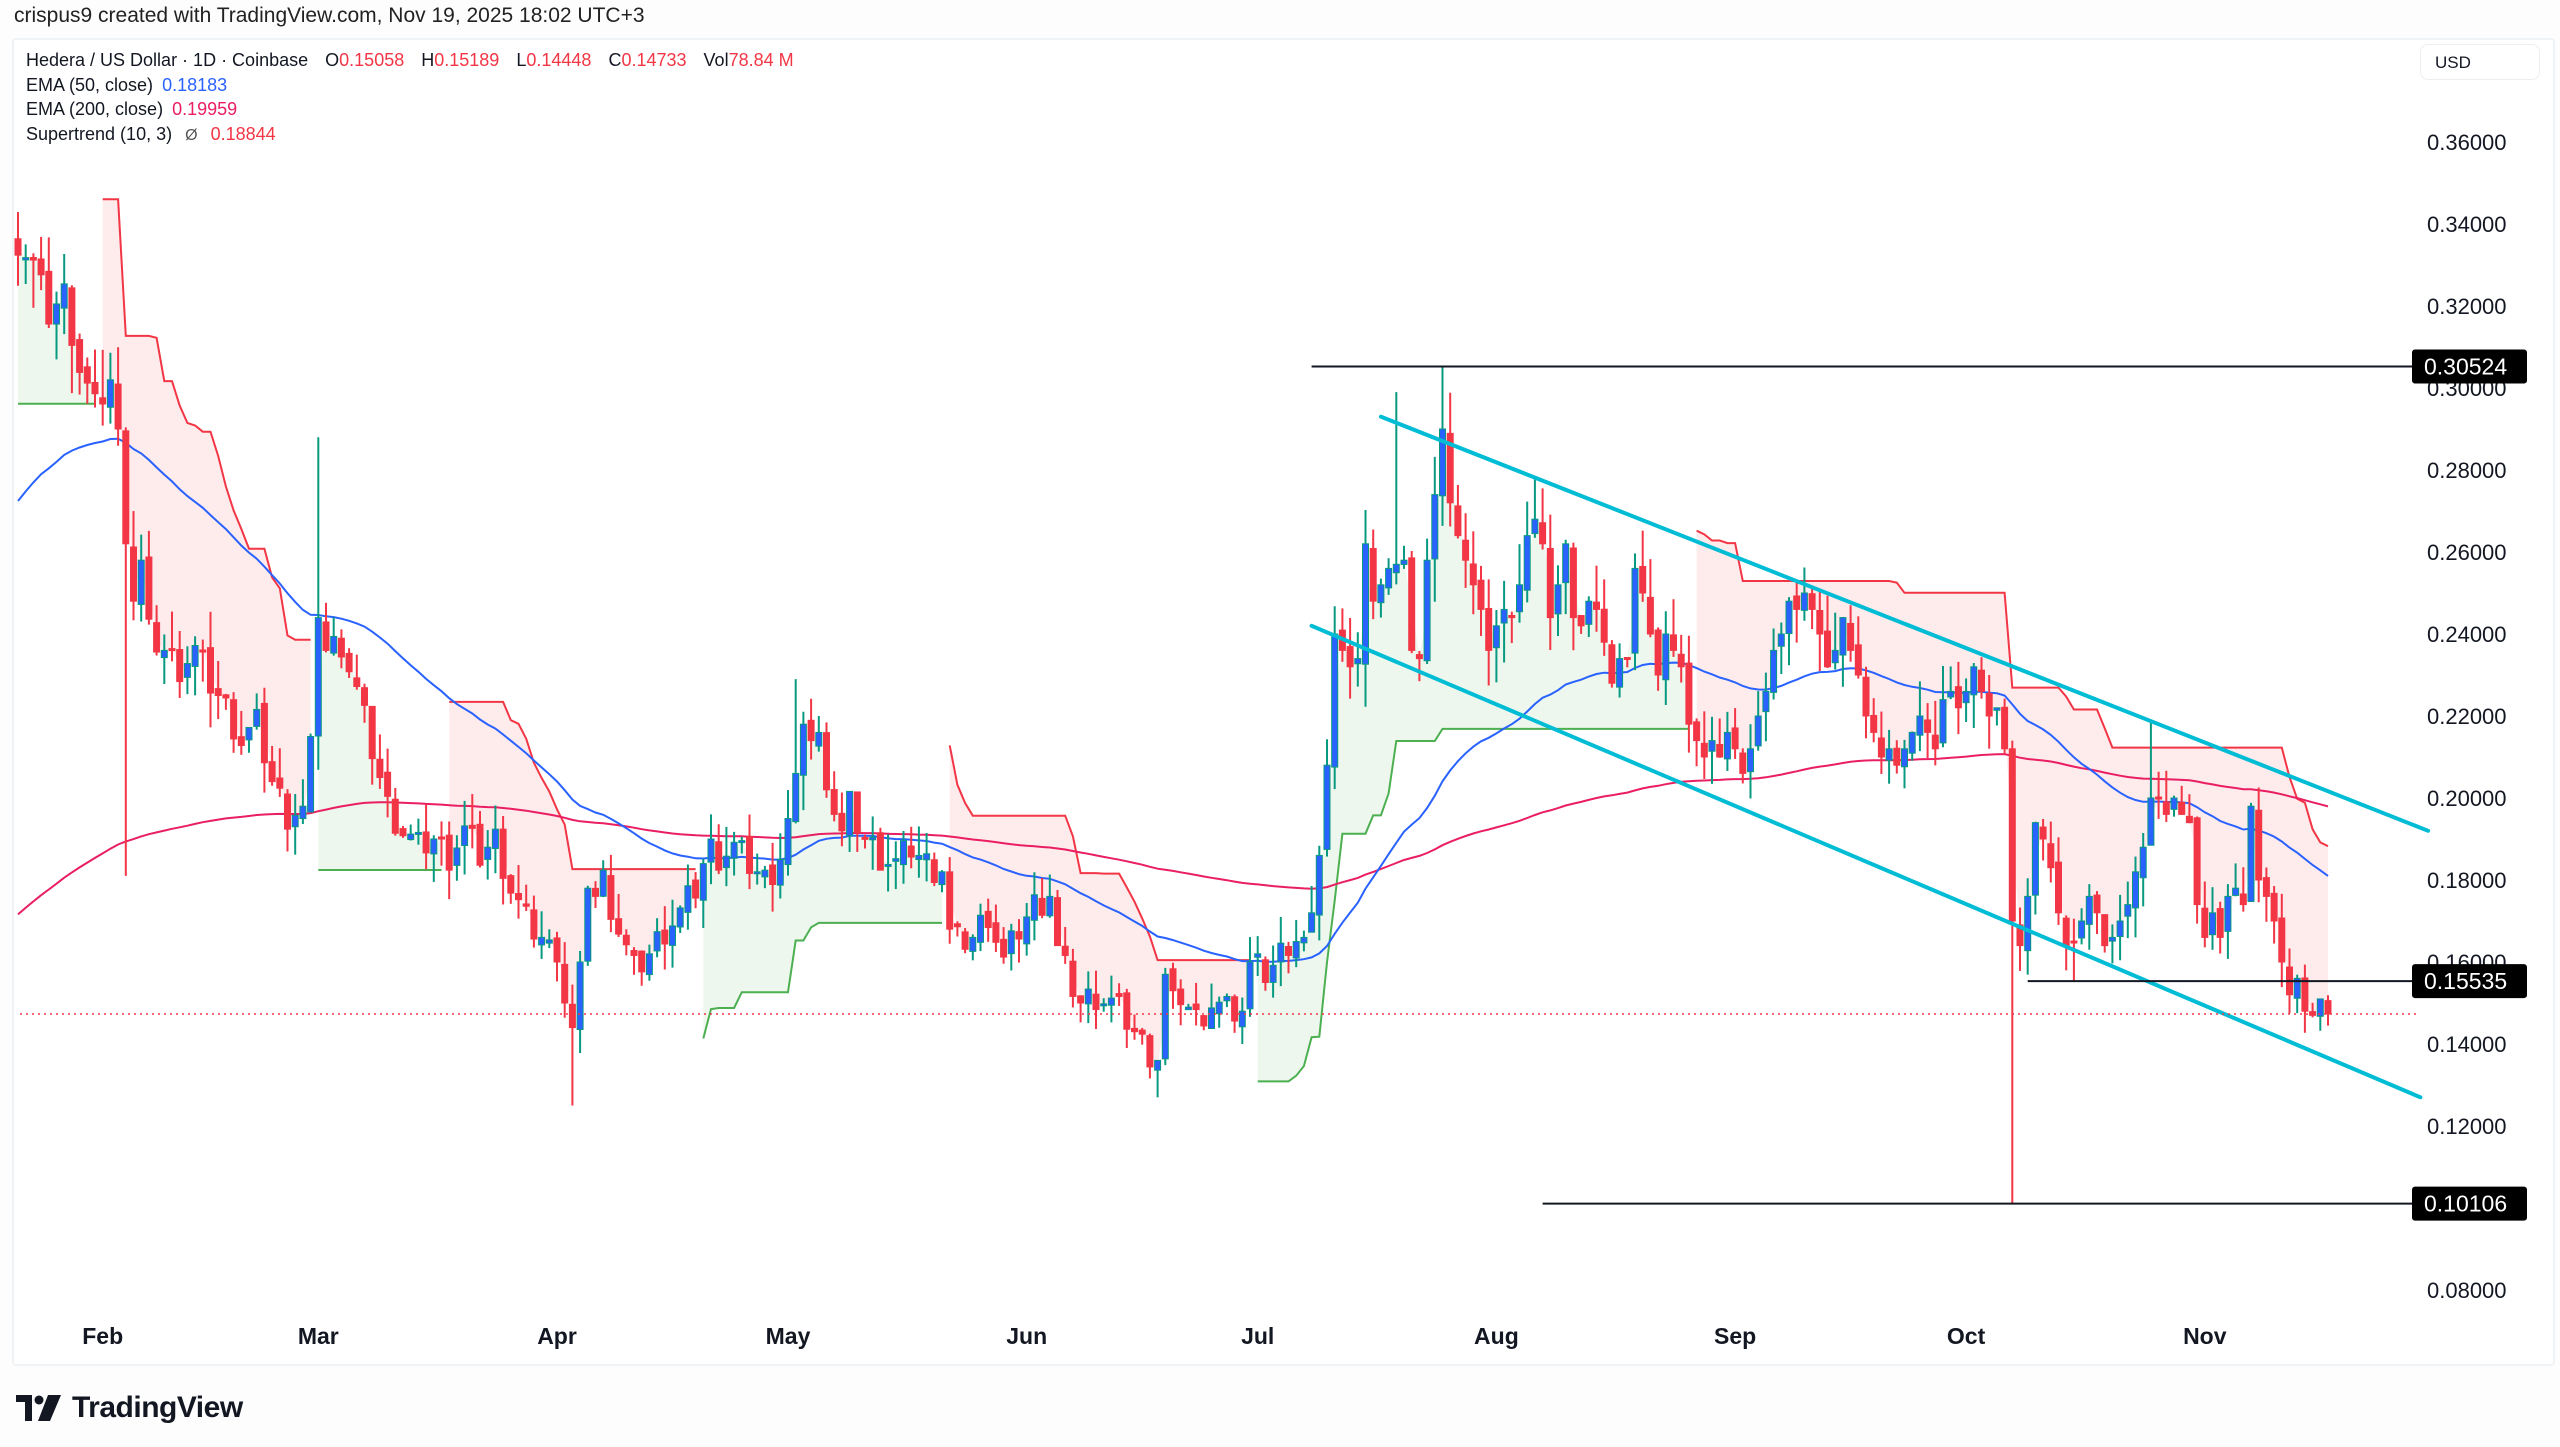 The height and width of the screenshot is (1447, 2560). What do you see at coordinates (1735, 1336) in the screenshot?
I see `month-tick-label: Sep` at bounding box center [1735, 1336].